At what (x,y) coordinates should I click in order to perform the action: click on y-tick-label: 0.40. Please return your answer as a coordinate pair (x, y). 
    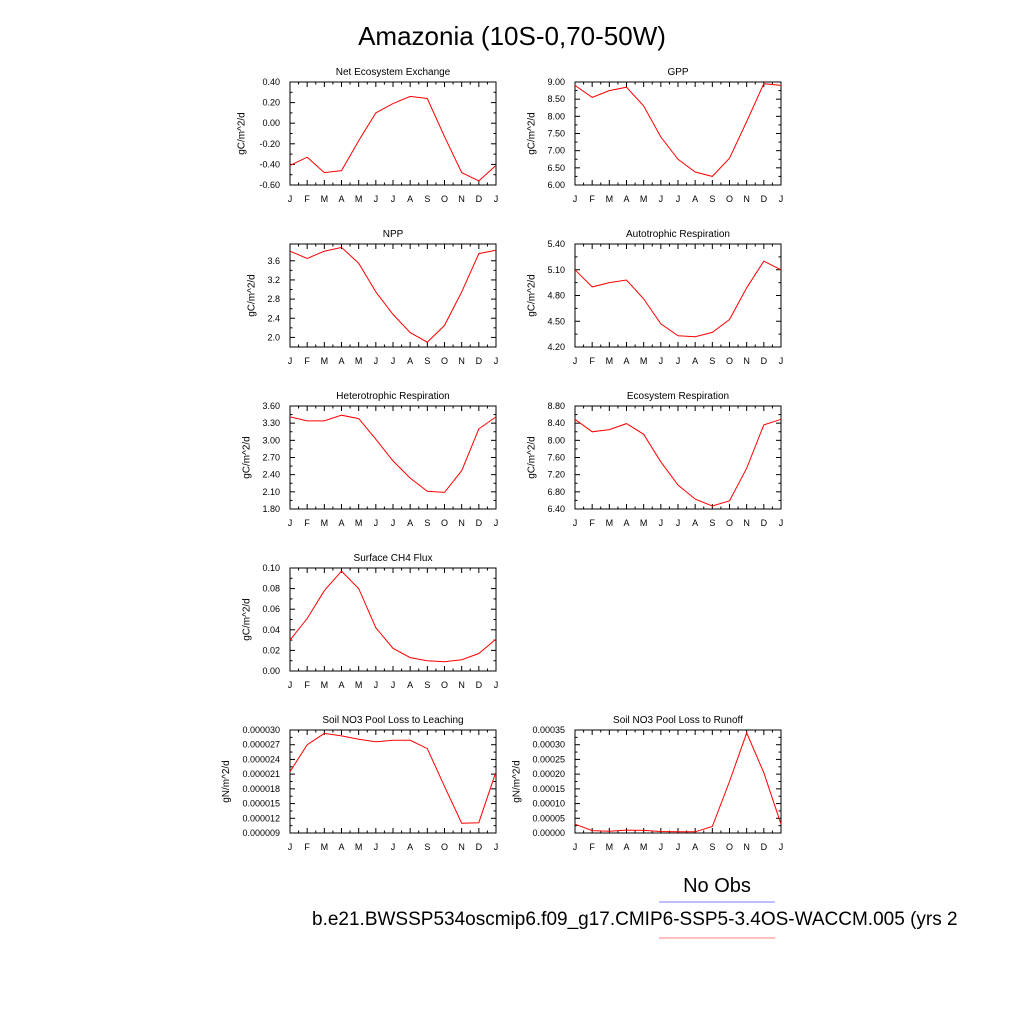
    Looking at the image, I should click on (271, 82).